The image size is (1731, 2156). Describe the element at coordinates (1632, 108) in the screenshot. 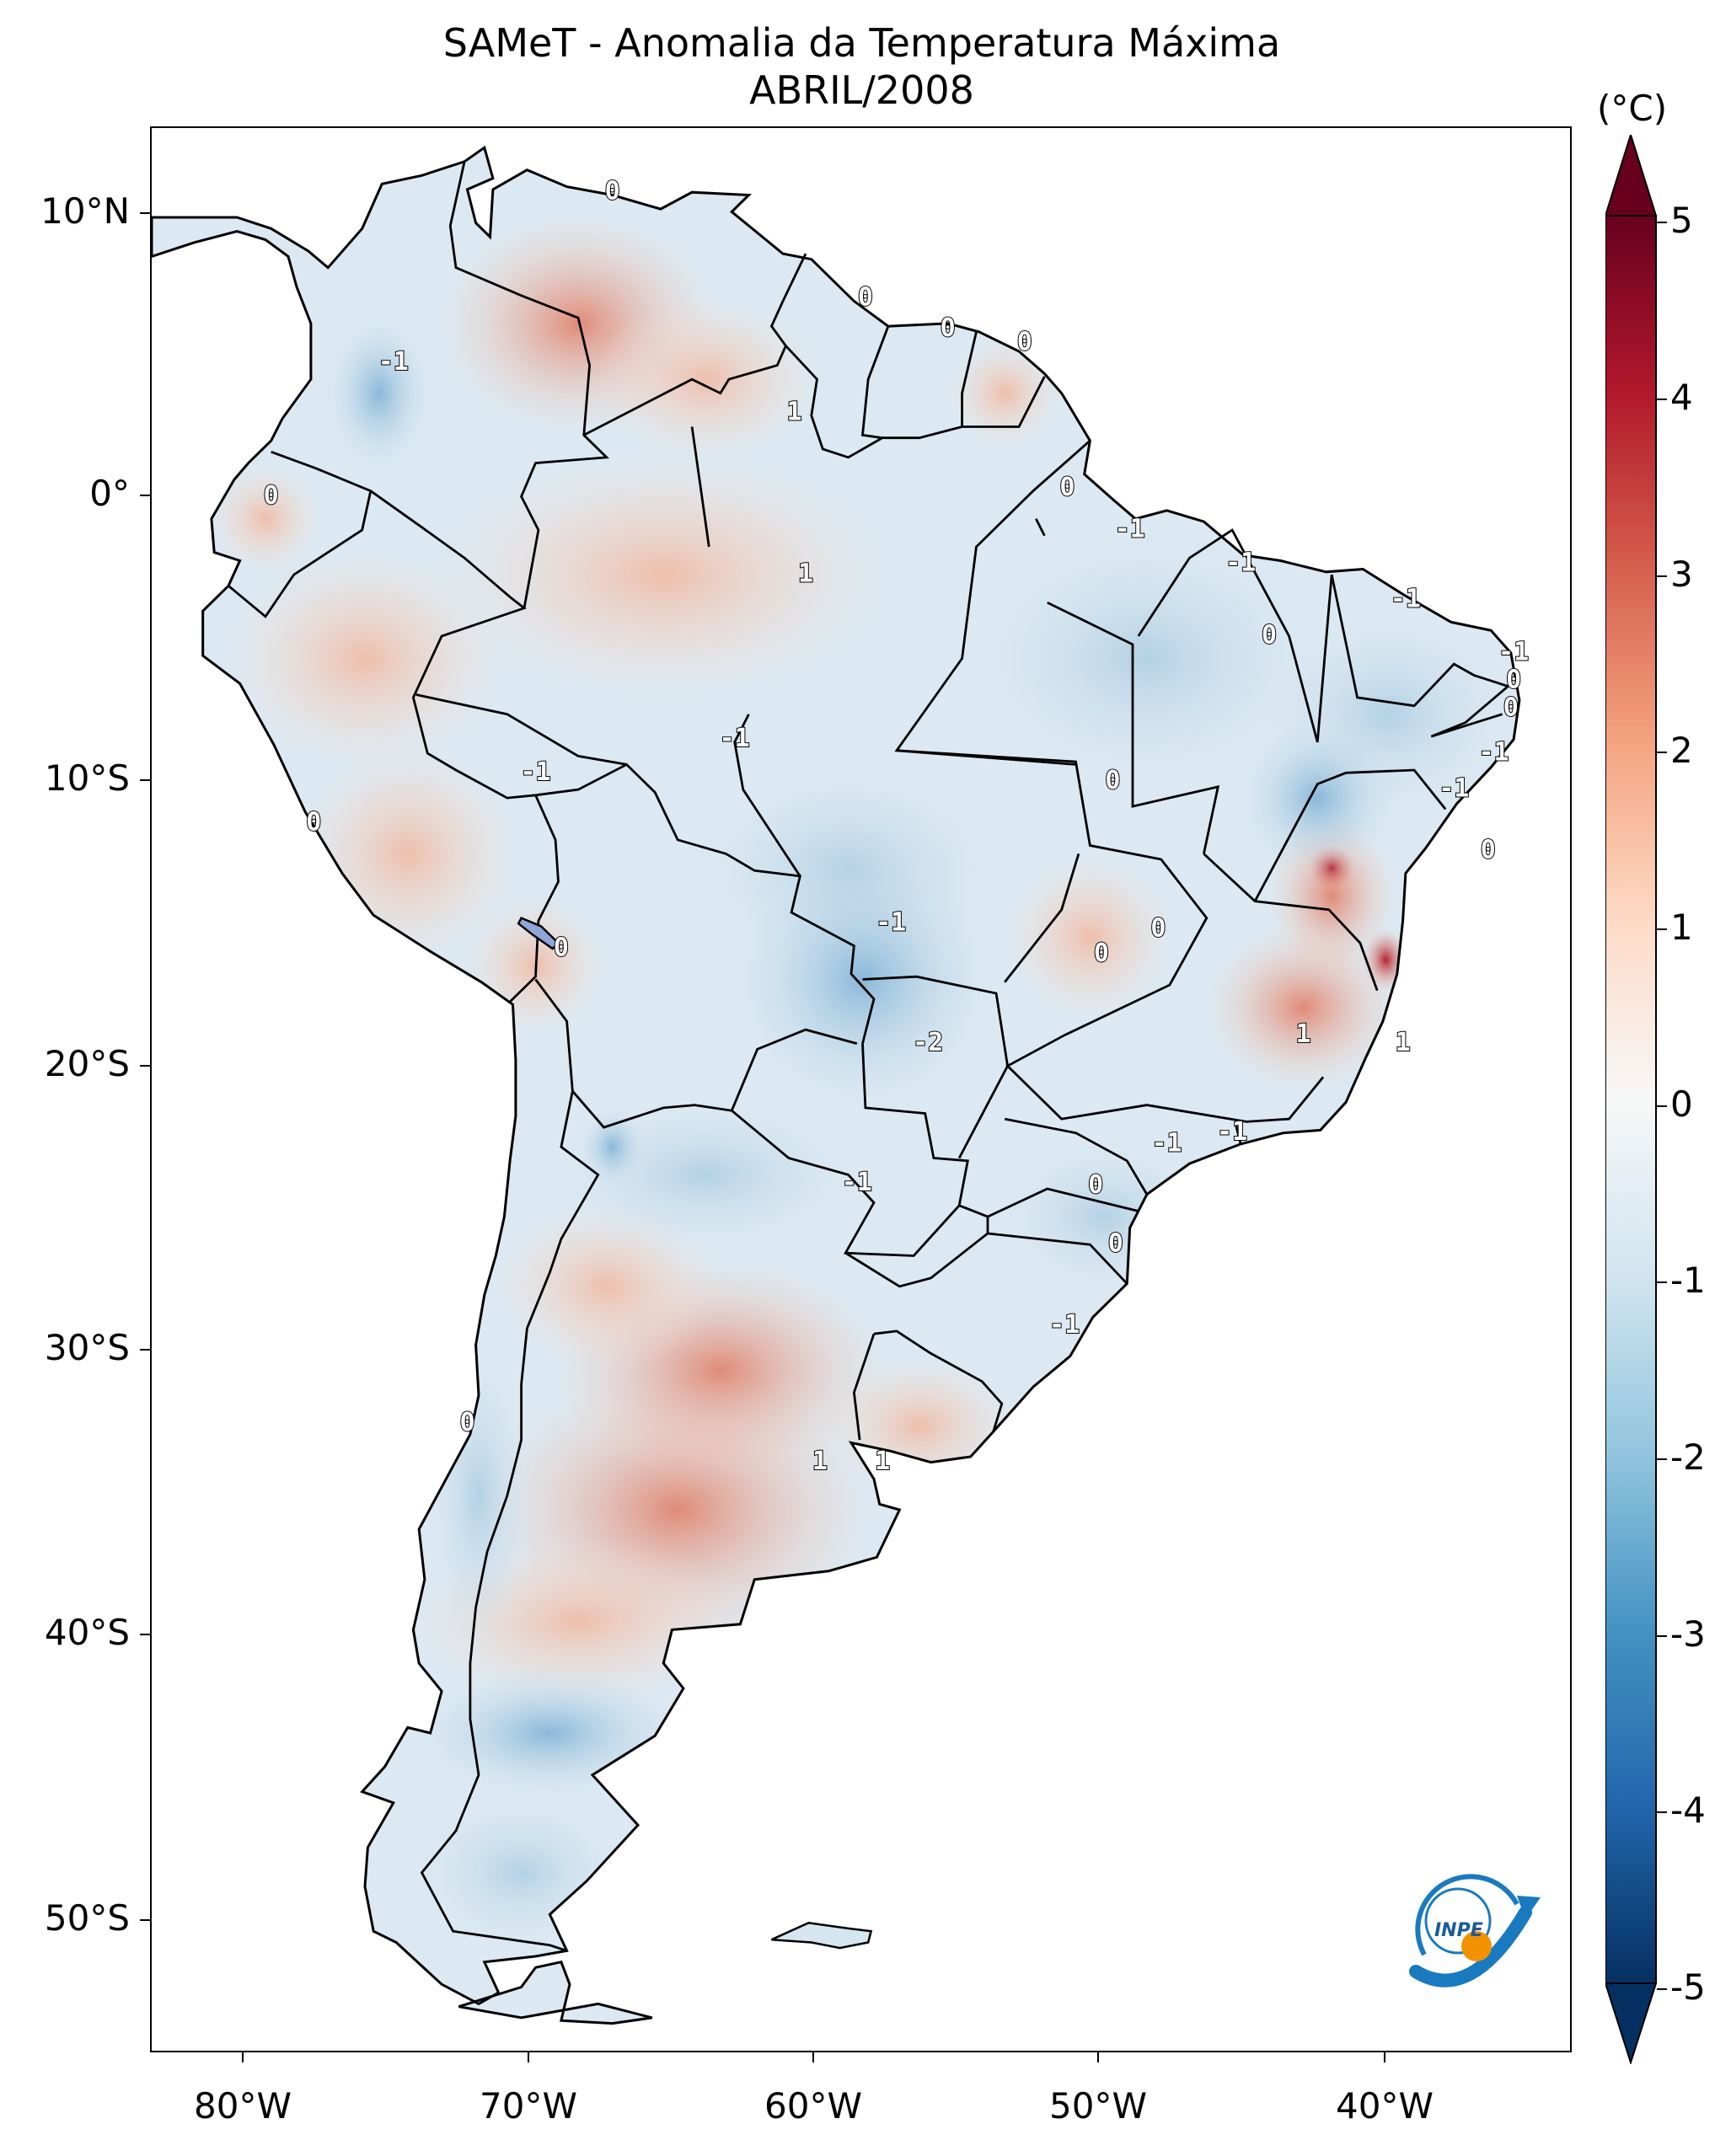

I see `colorbar-unit: (°C)` at that location.